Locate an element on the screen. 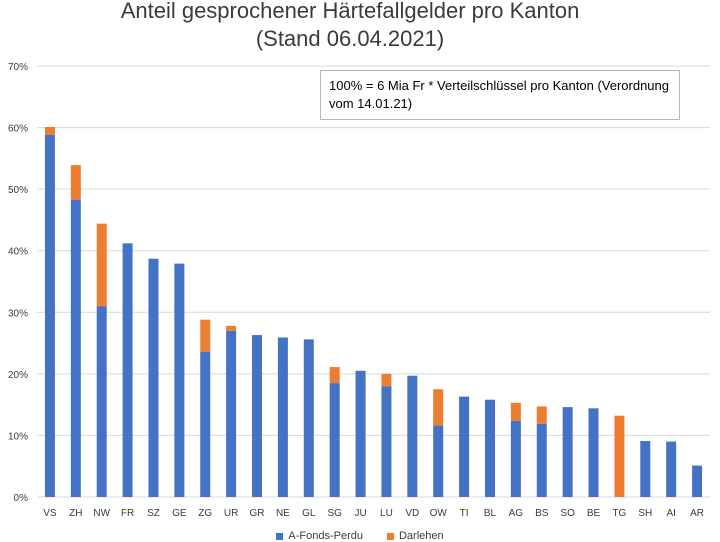  bar-a-fonds-perdu-ar is located at coordinates (697, 481).